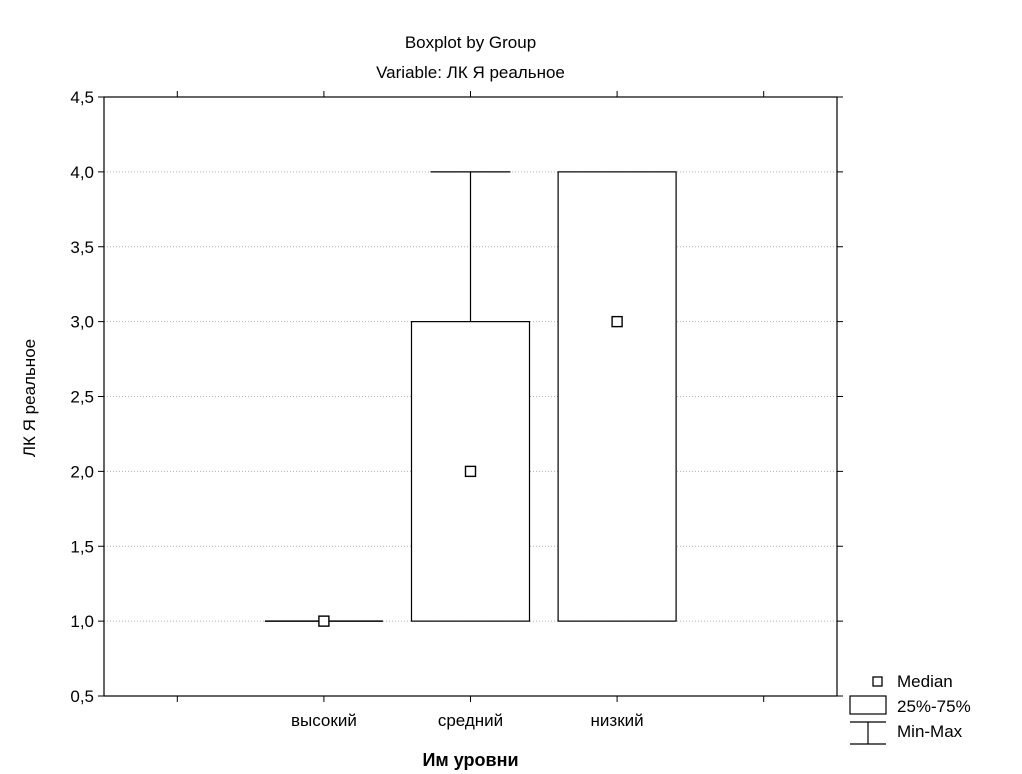  Describe the element at coordinates (868, 705) in the screenshot. I see `legend-iqr-icon` at that location.